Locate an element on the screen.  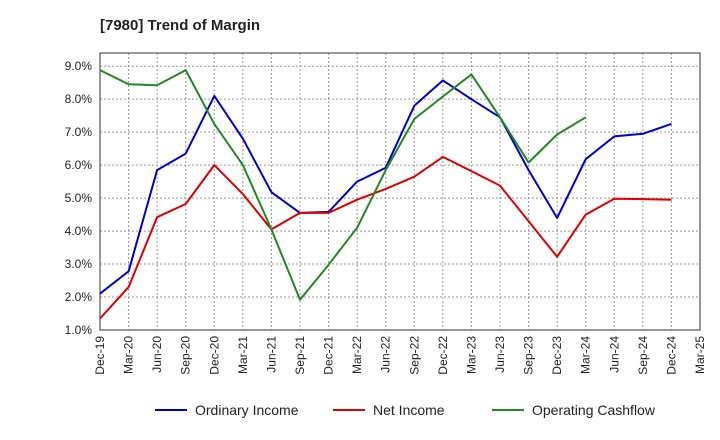
x-tick-label: Mar-25 is located at coordinates (700, 355).